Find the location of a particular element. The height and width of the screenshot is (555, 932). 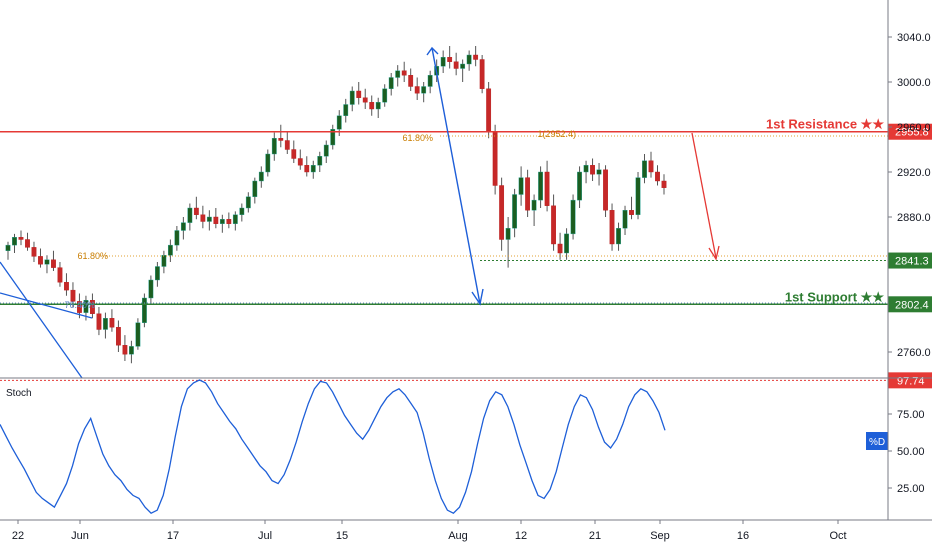

stoch-tick-label: 75.00 is located at coordinates (911, 415).